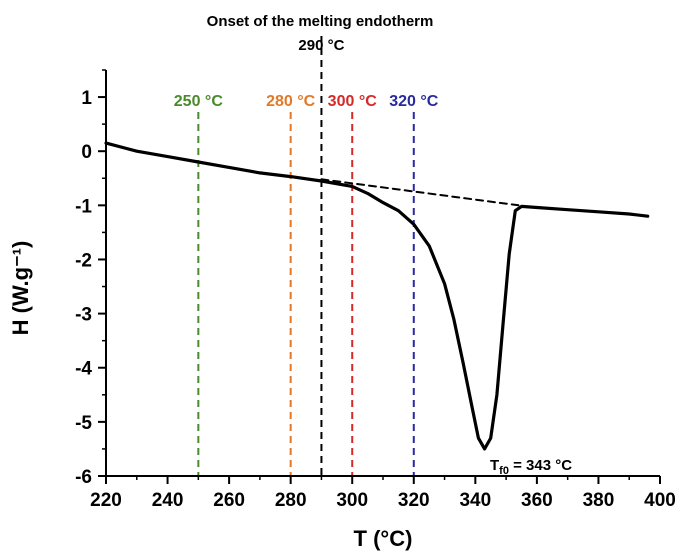 This screenshot has width=686, height=558. I want to click on y-tick-label--5: -5, so click(83, 423).